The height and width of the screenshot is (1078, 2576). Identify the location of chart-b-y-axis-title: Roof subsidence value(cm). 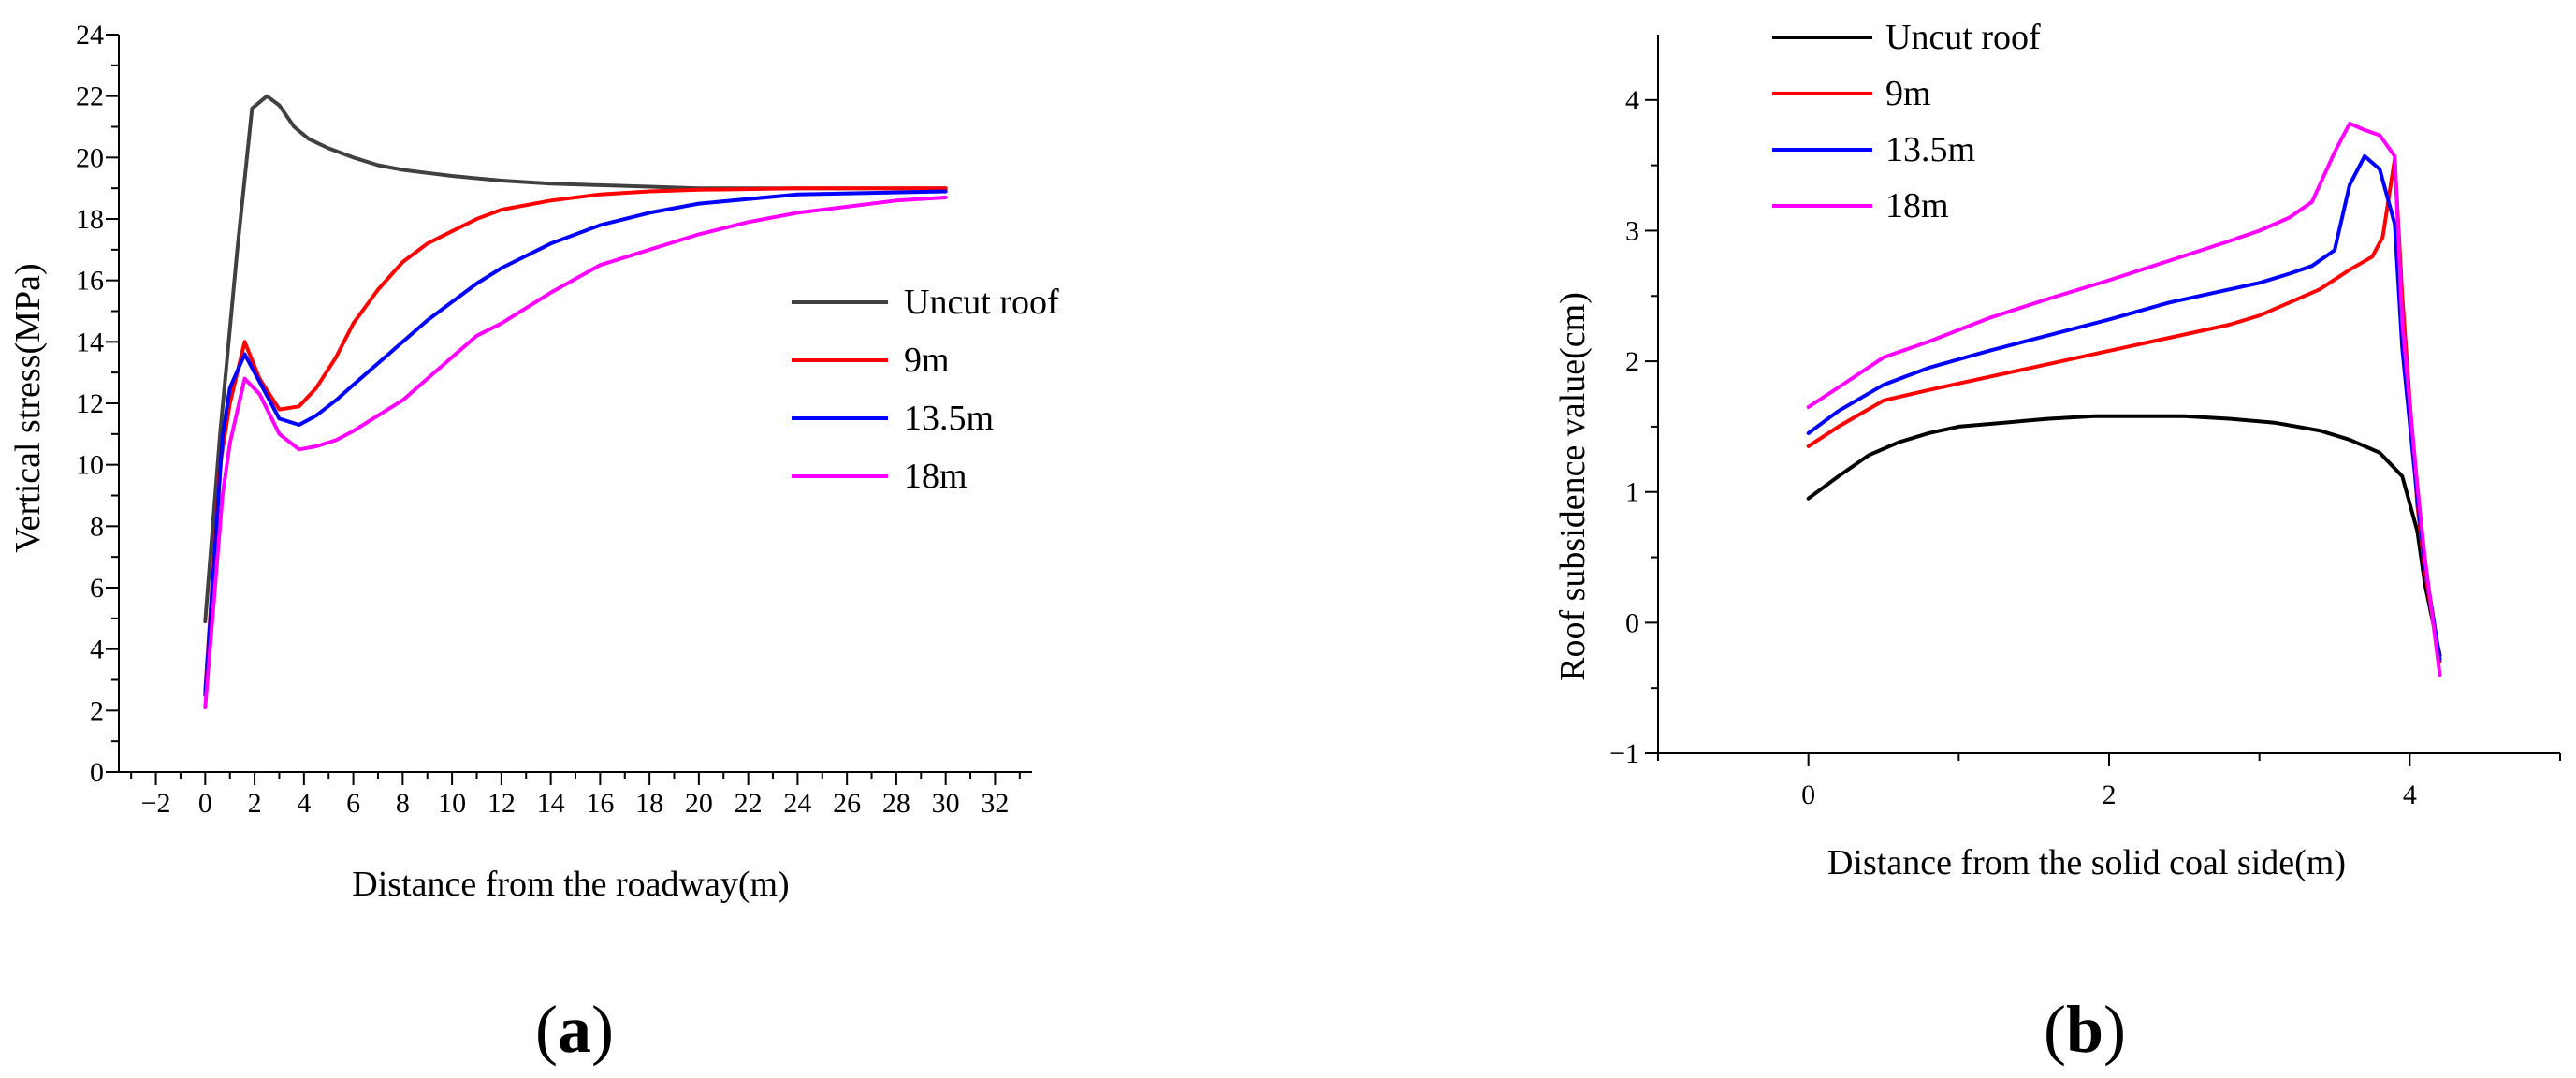
(1573, 486).